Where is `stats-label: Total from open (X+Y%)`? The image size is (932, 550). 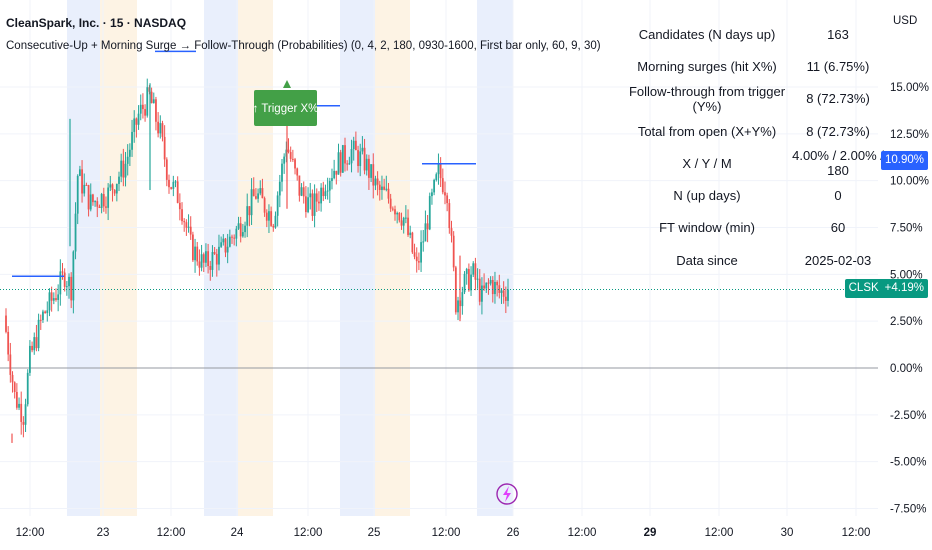
stats-label: Total from open (X+Y%) is located at coordinates (707, 131).